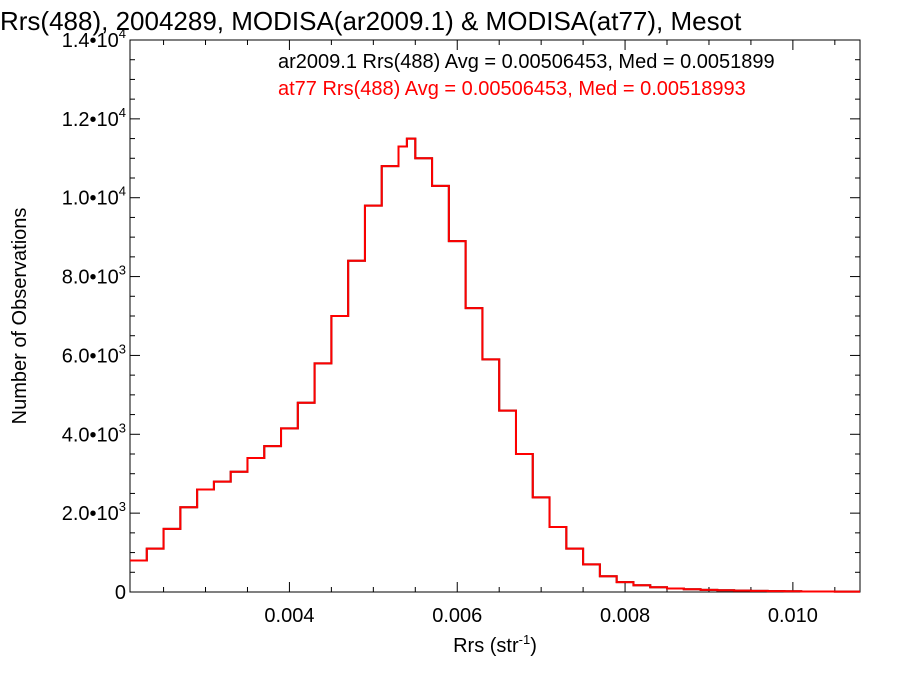  I want to click on x-axis-label-text: Rrs (str, so click(486, 646).